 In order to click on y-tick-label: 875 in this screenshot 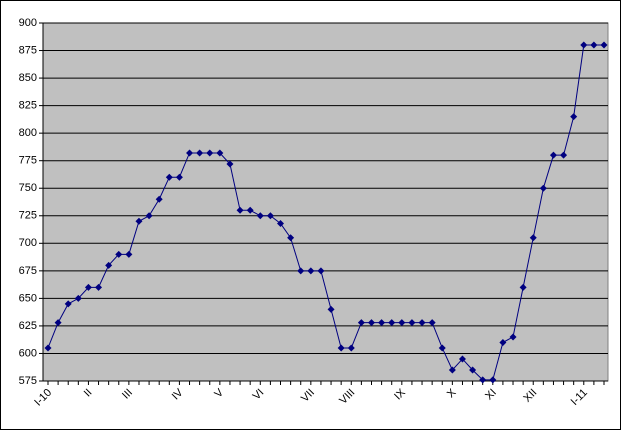, I will do `click(28, 50)`.